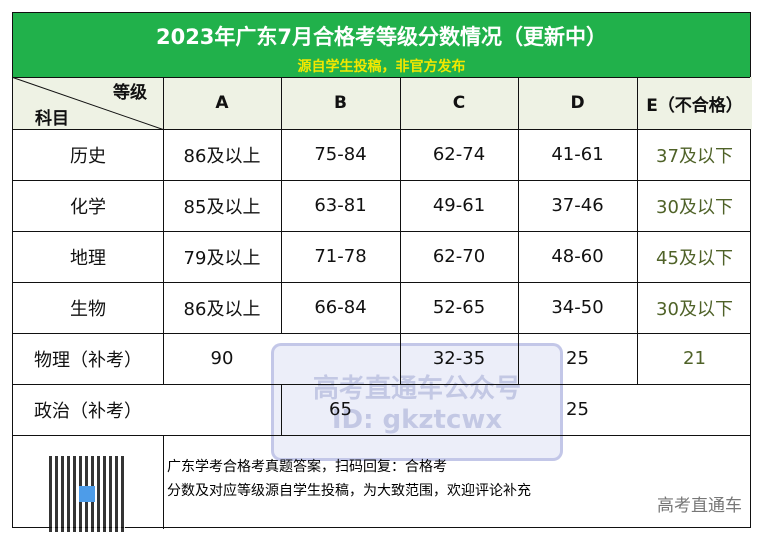  I want to click on score-cell-D: 41-61, so click(577, 154).